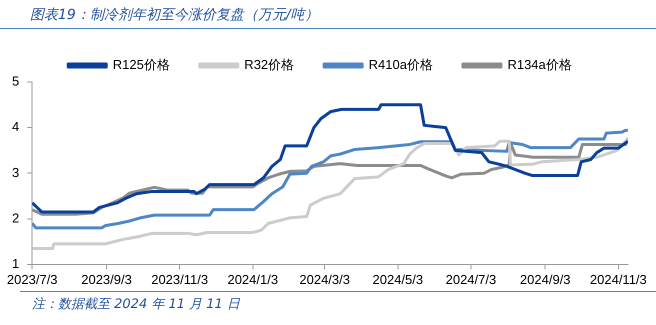 The height and width of the screenshot is (325, 656). What do you see at coordinates (16, 218) in the screenshot?
I see `y-tick-label: 2` at bounding box center [16, 218].